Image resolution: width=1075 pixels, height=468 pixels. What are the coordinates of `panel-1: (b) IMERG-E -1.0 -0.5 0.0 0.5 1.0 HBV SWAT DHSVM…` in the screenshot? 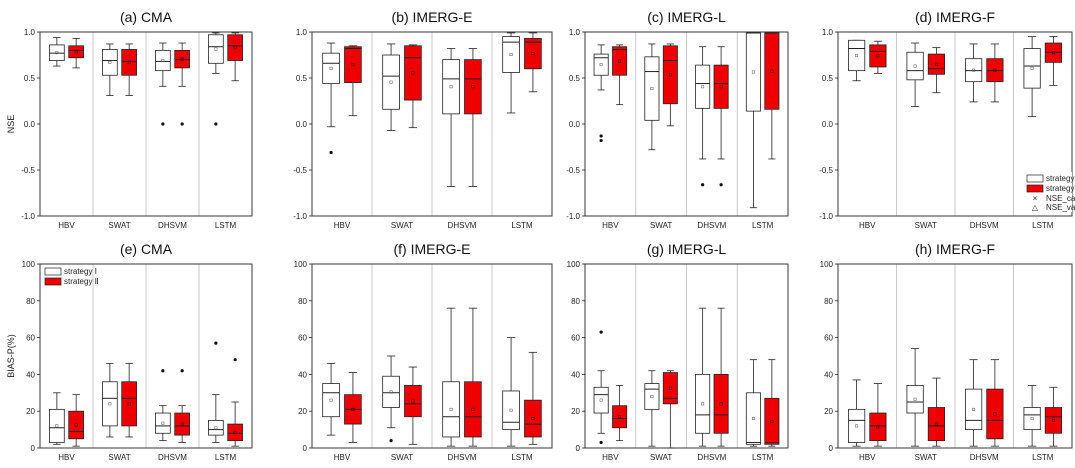 It's located at (423, 119).